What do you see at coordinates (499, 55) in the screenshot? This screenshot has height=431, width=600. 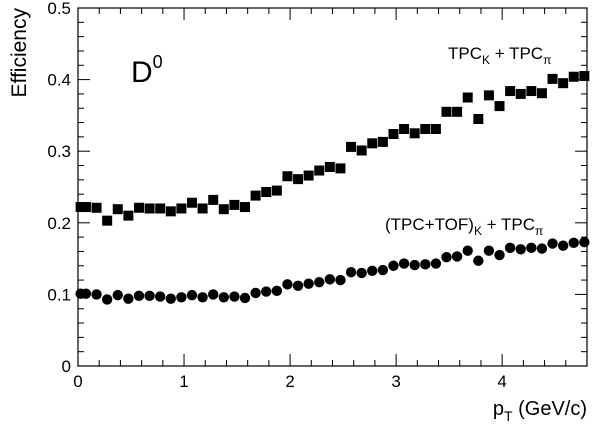 I see `series-label: TPCK + TPCπ` at bounding box center [499, 55].